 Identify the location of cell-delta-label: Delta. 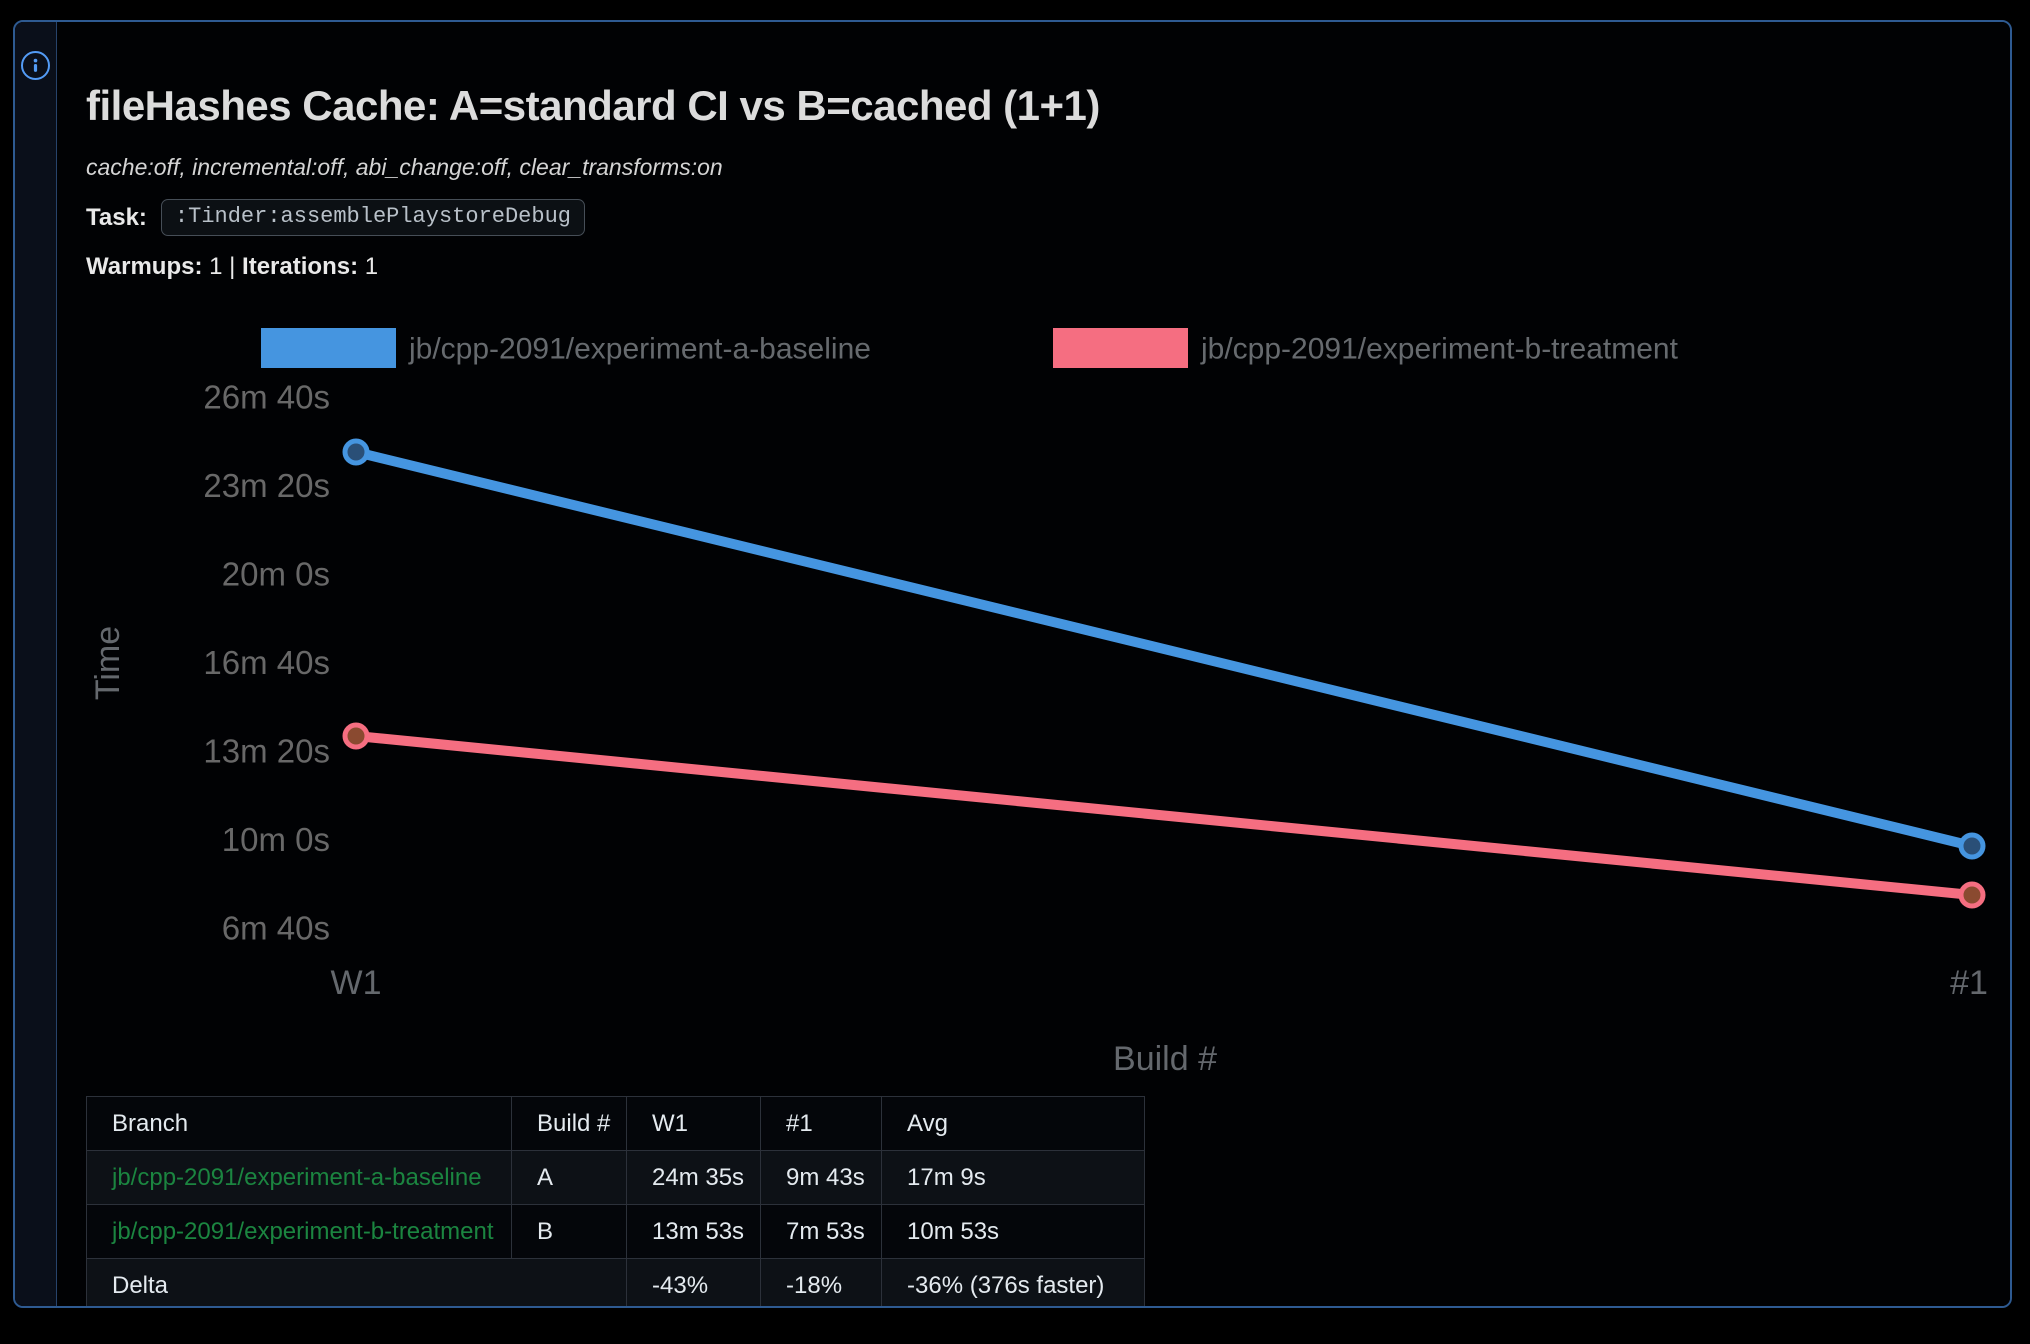
(356, 1282).